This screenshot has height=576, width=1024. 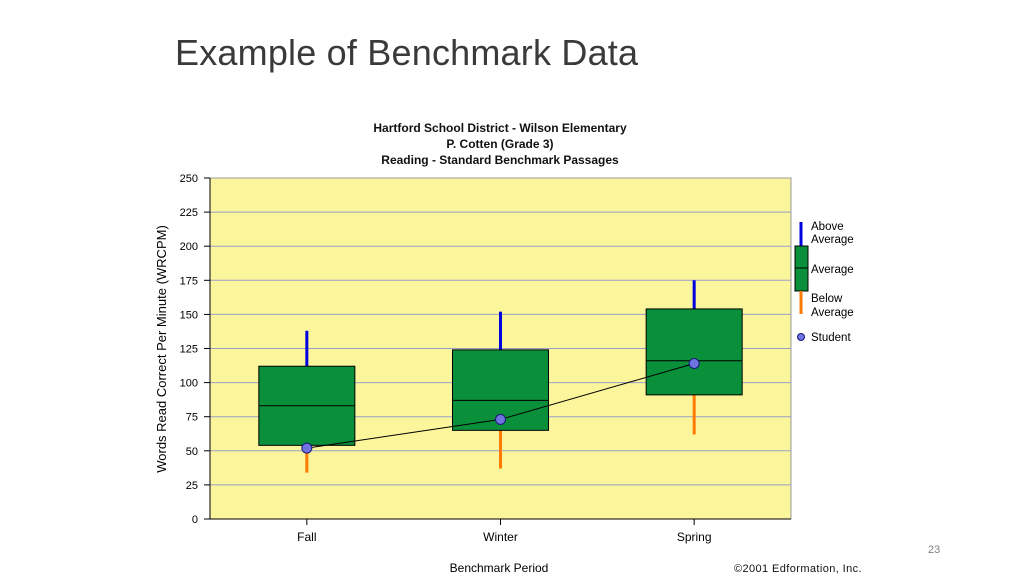 What do you see at coordinates (189, 179) in the screenshot?
I see `y-tick-label: 250` at bounding box center [189, 179].